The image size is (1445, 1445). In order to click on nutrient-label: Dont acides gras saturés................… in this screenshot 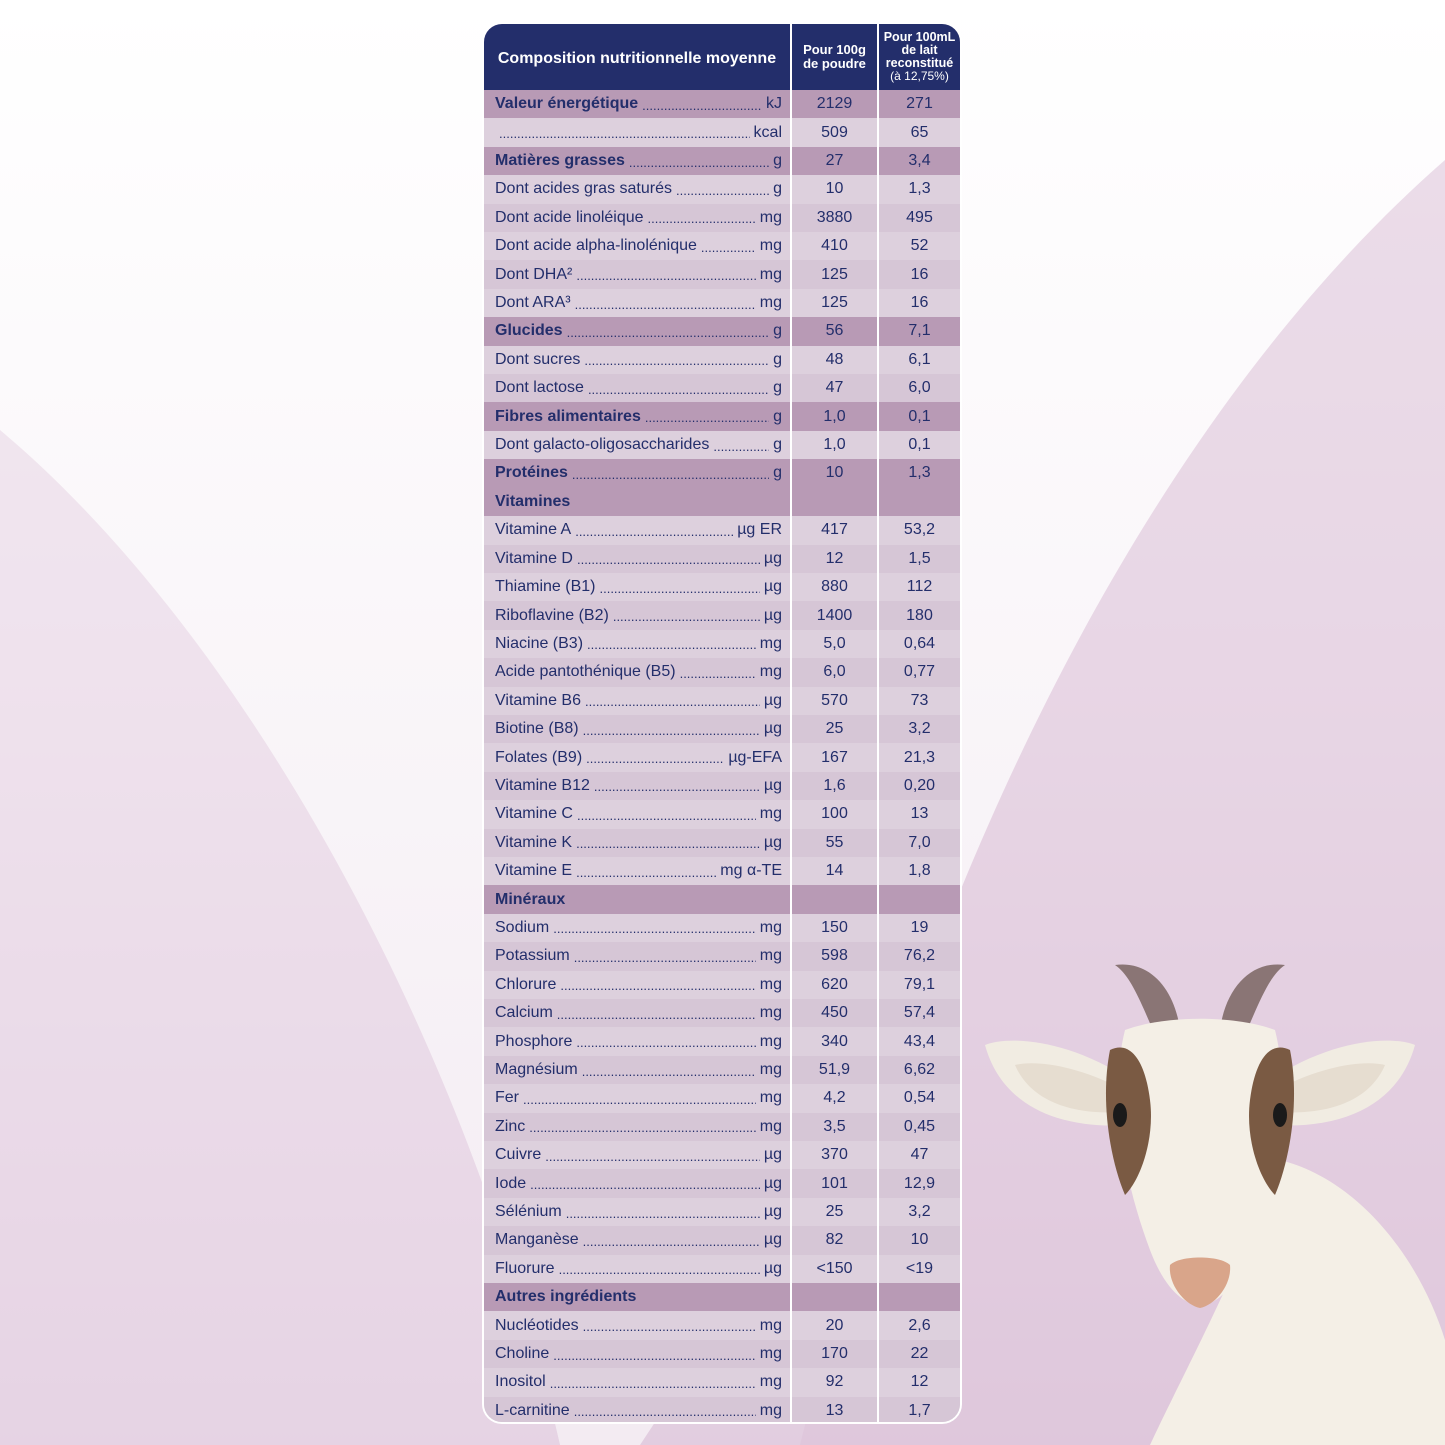, I will do `click(638, 189)`.